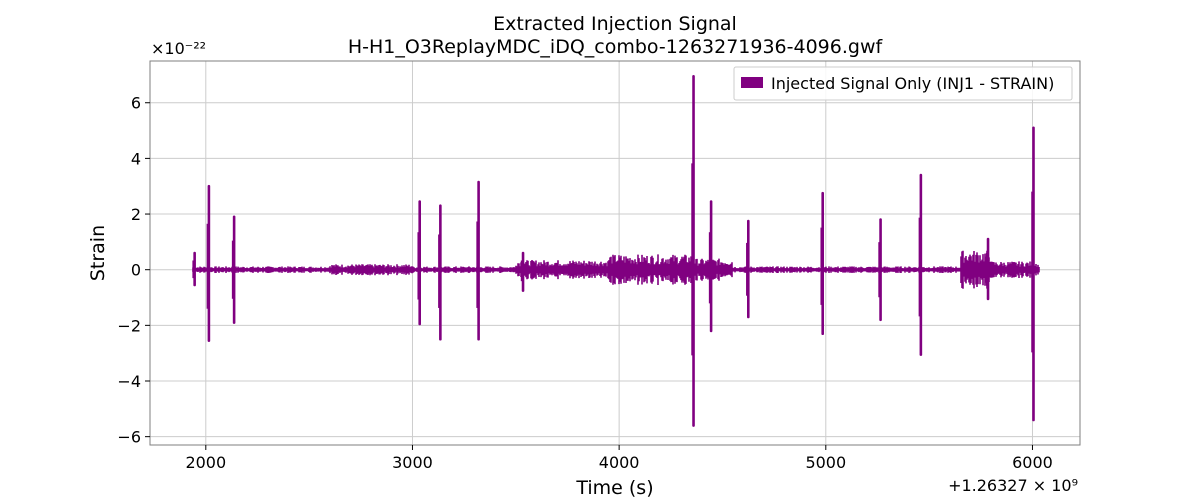 The height and width of the screenshot is (500, 1200). Describe the element at coordinates (136, 158) in the screenshot. I see `y-tick-label: 4` at that location.